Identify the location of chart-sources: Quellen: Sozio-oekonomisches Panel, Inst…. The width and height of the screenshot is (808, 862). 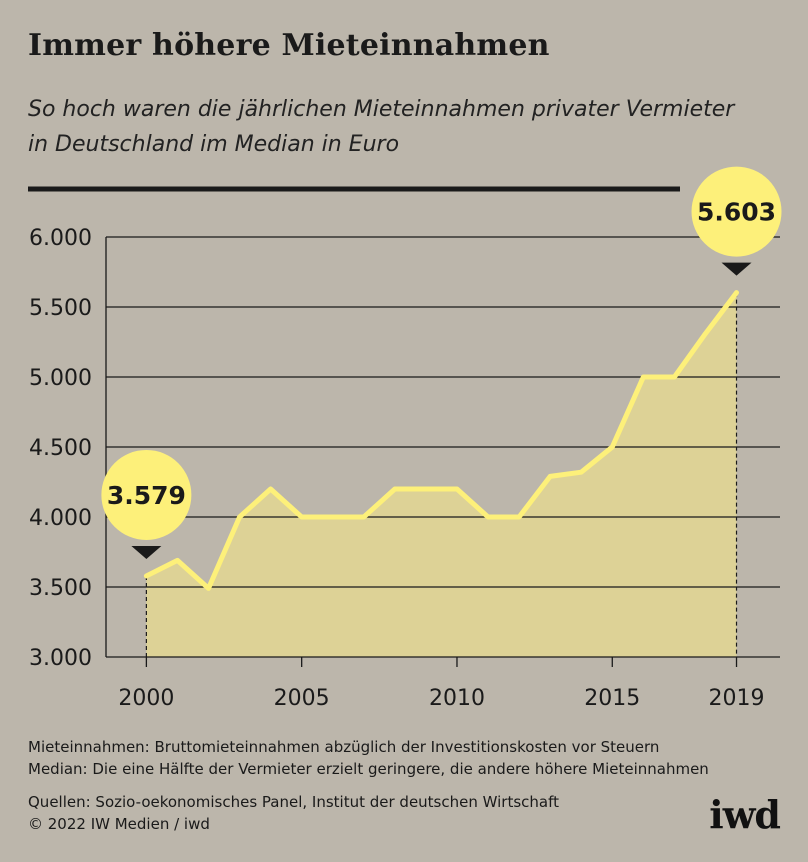
(293, 813).